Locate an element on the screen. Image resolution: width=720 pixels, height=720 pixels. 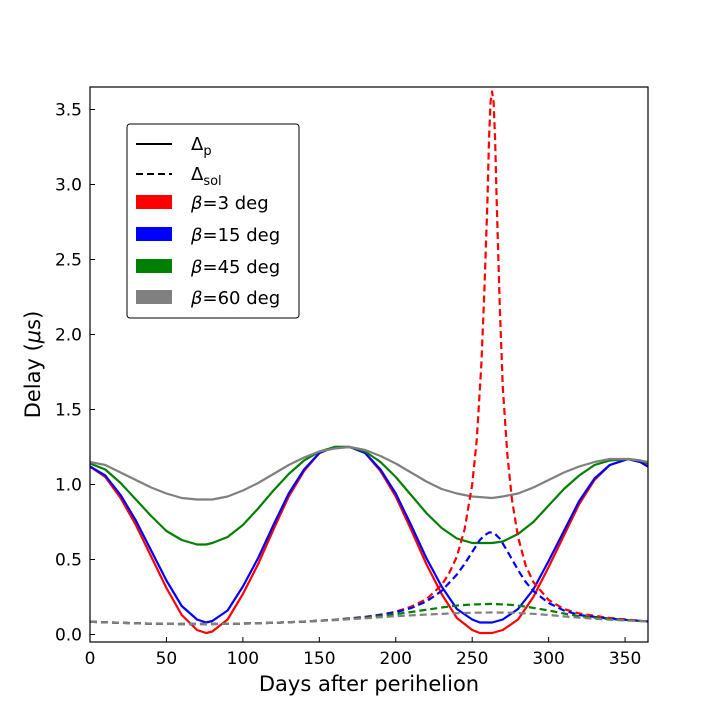
series-delta-sol-008000-line is located at coordinates (369, 614).